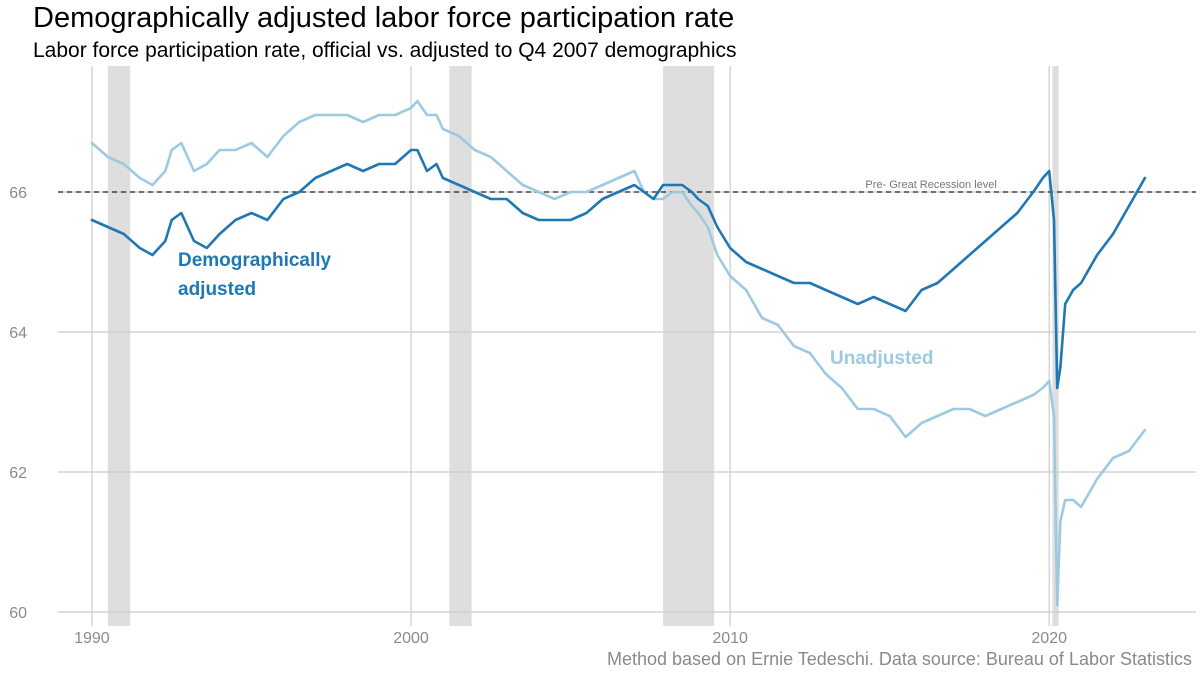  Describe the element at coordinates (881, 358) in the screenshot. I see `series-label-unadjusted: Unadjusted` at that location.